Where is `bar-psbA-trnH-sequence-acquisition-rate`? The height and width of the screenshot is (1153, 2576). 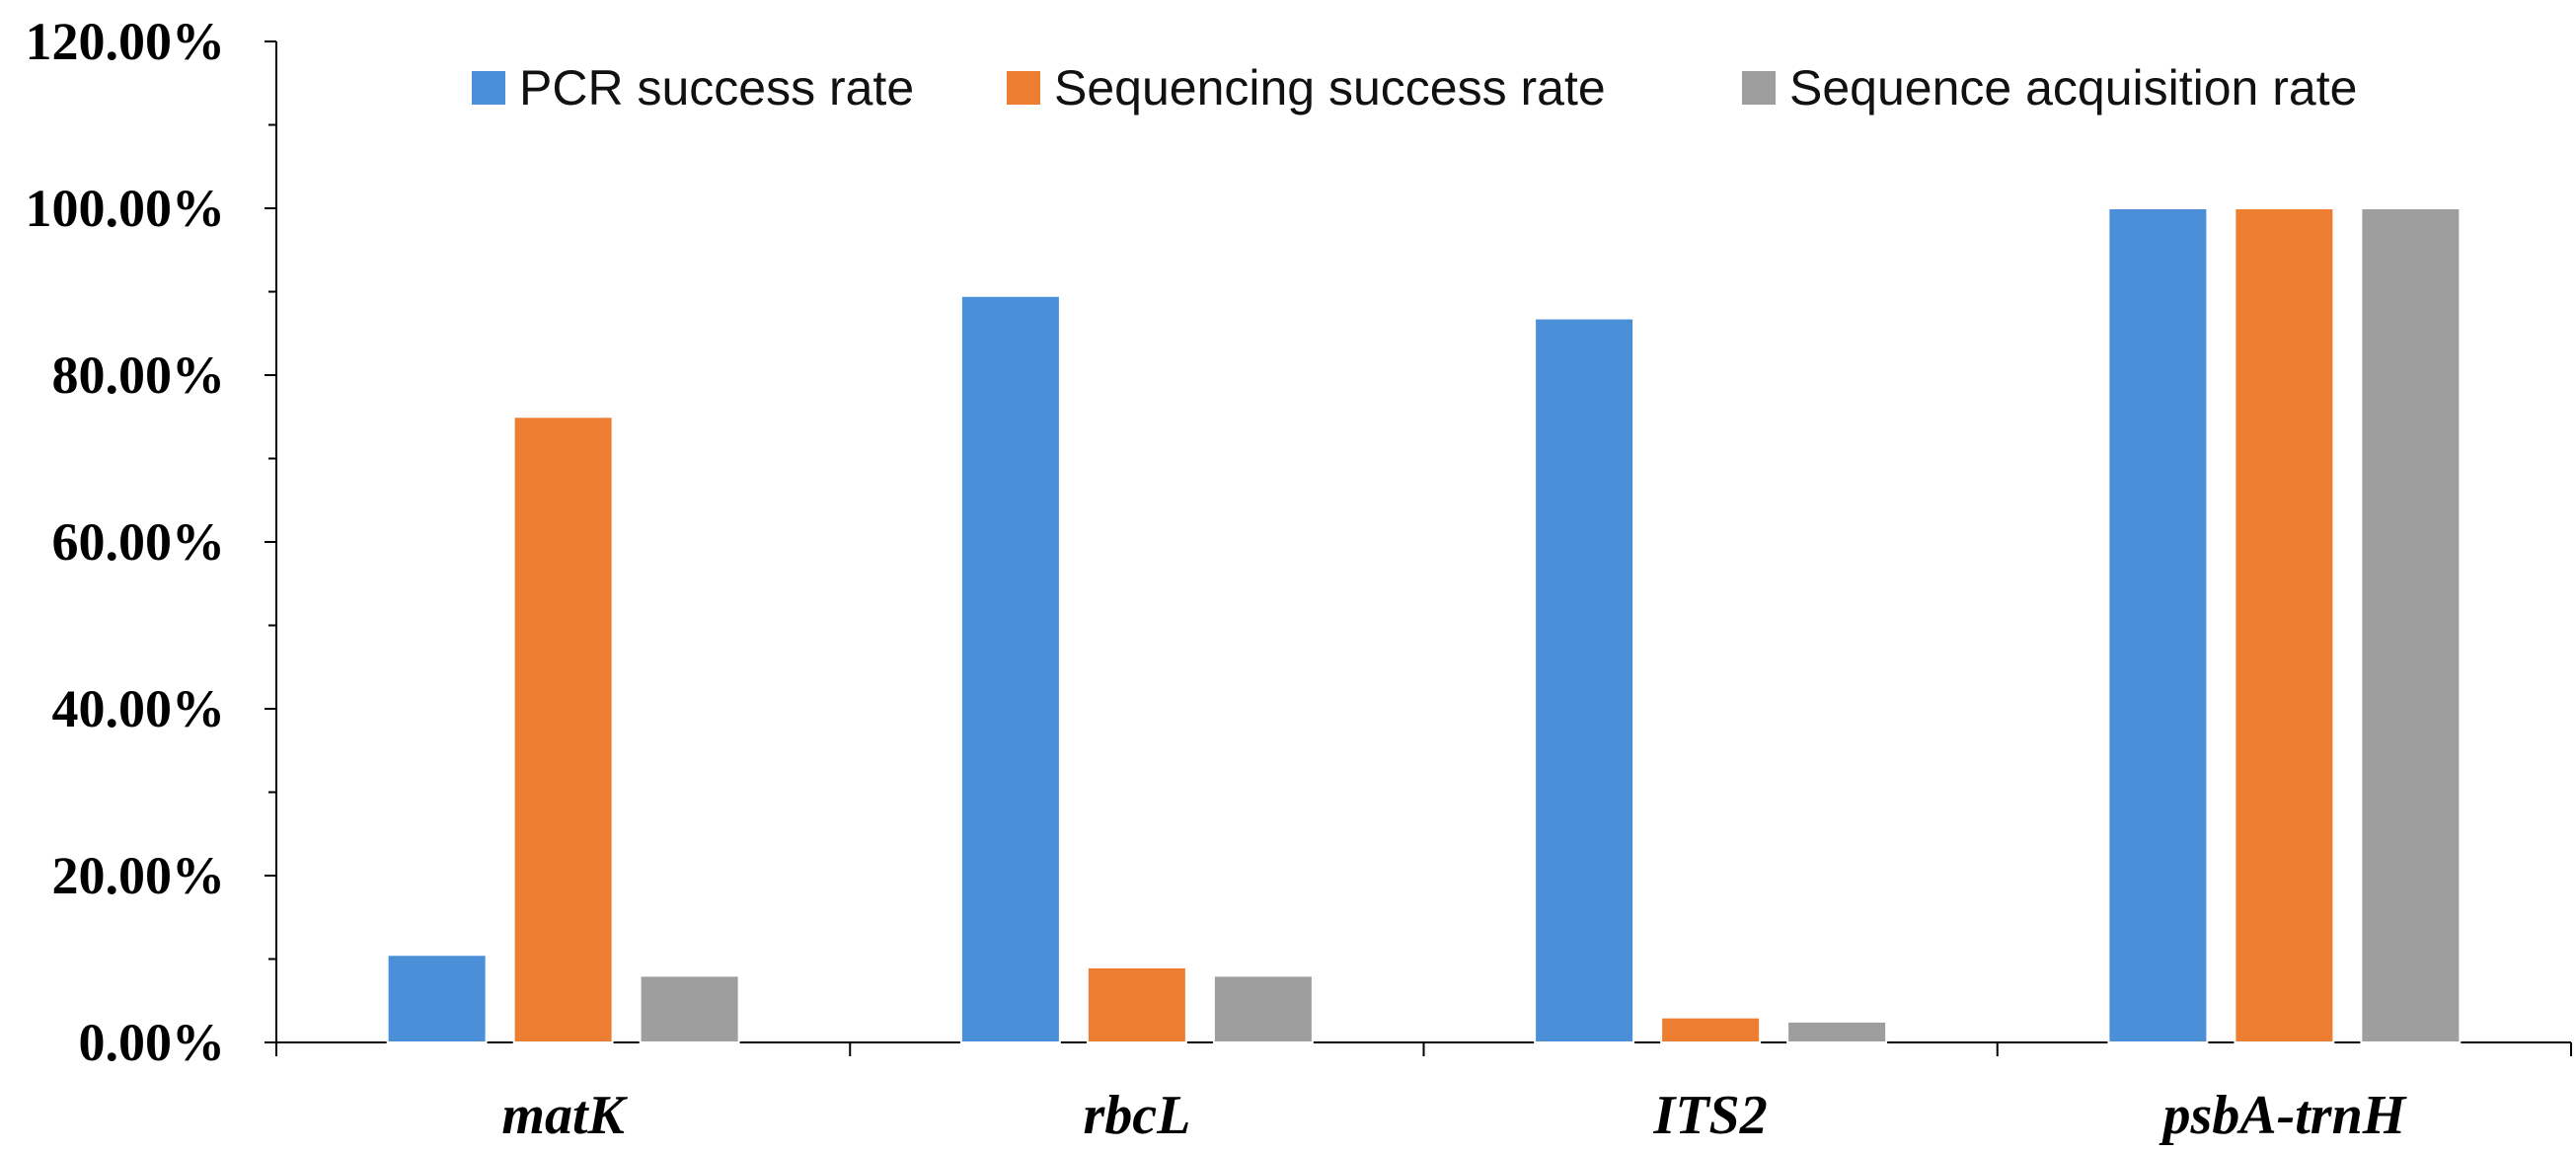
bar-psbA-trnH-sequence-acquisition-rate is located at coordinates (2411, 625).